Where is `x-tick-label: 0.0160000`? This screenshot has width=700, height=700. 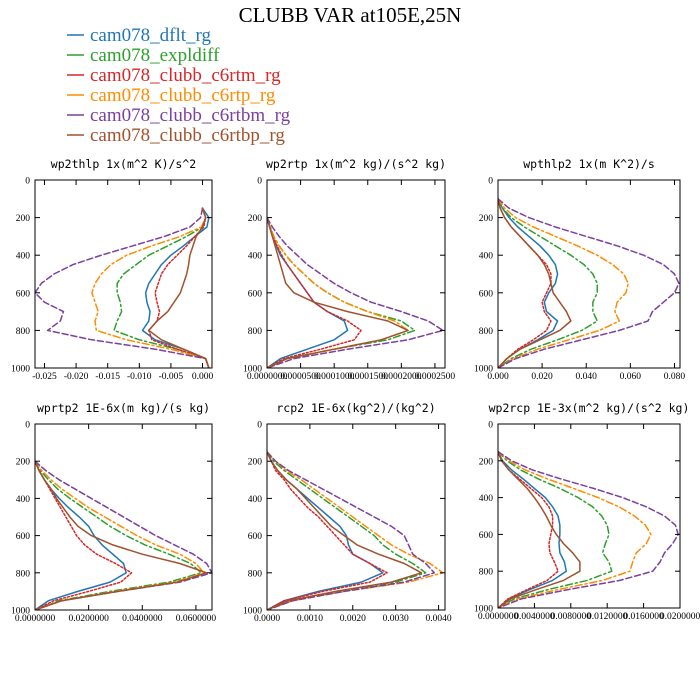 x-tick-label: 0.0160000 is located at coordinates (643, 617).